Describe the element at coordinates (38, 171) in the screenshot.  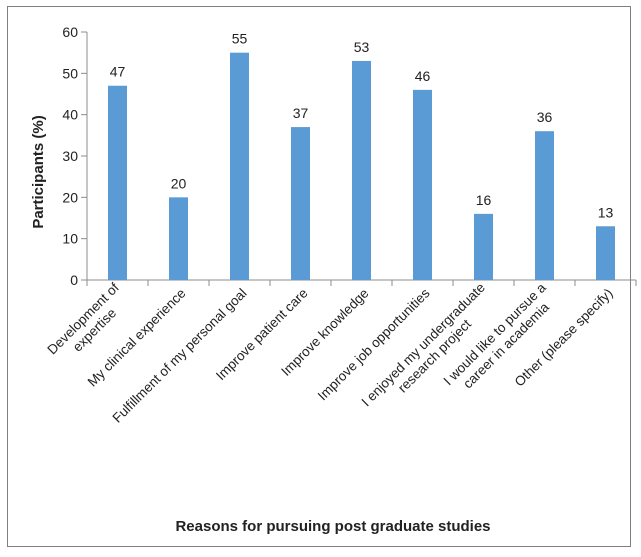
I see `y-axis-title: Participants (%)` at that location.